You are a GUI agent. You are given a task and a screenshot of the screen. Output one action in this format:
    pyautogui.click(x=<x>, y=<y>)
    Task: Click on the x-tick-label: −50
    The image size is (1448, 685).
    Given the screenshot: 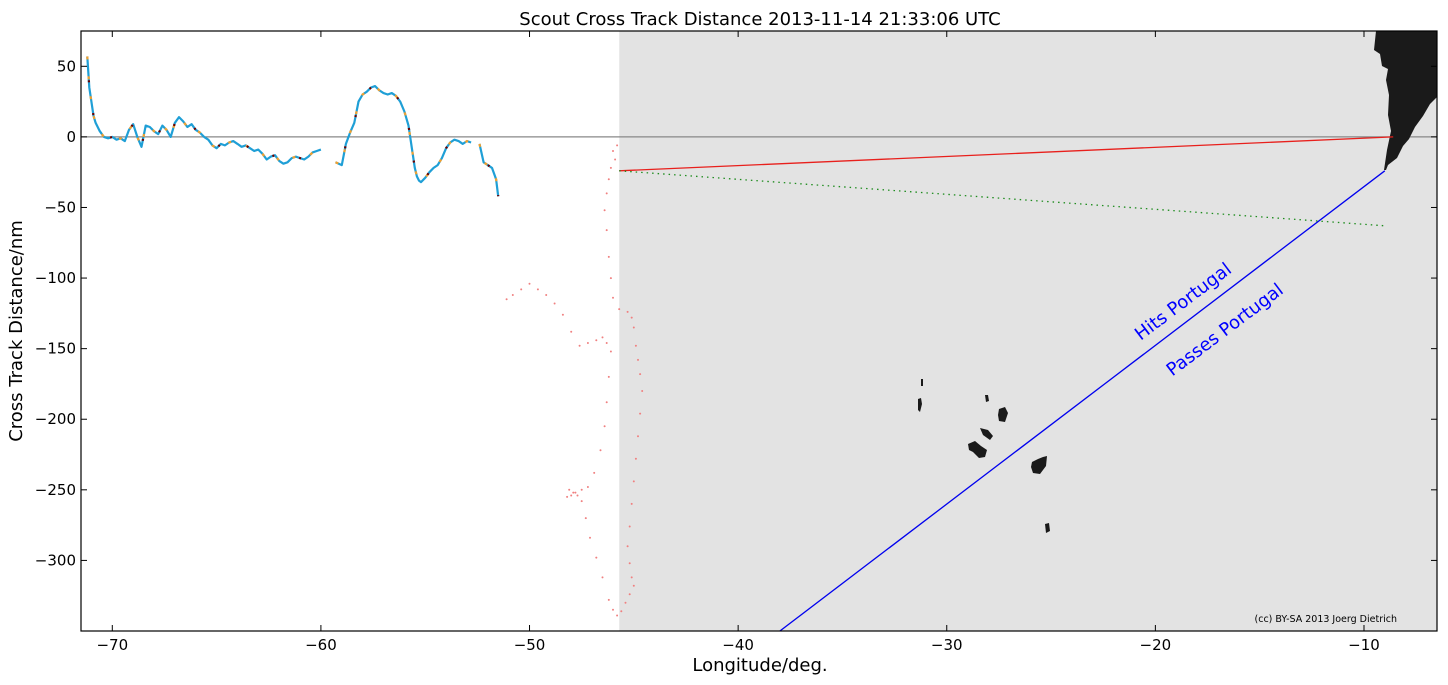 What is the action you would take?
    pyautogui.click(x=530, y=645)
    